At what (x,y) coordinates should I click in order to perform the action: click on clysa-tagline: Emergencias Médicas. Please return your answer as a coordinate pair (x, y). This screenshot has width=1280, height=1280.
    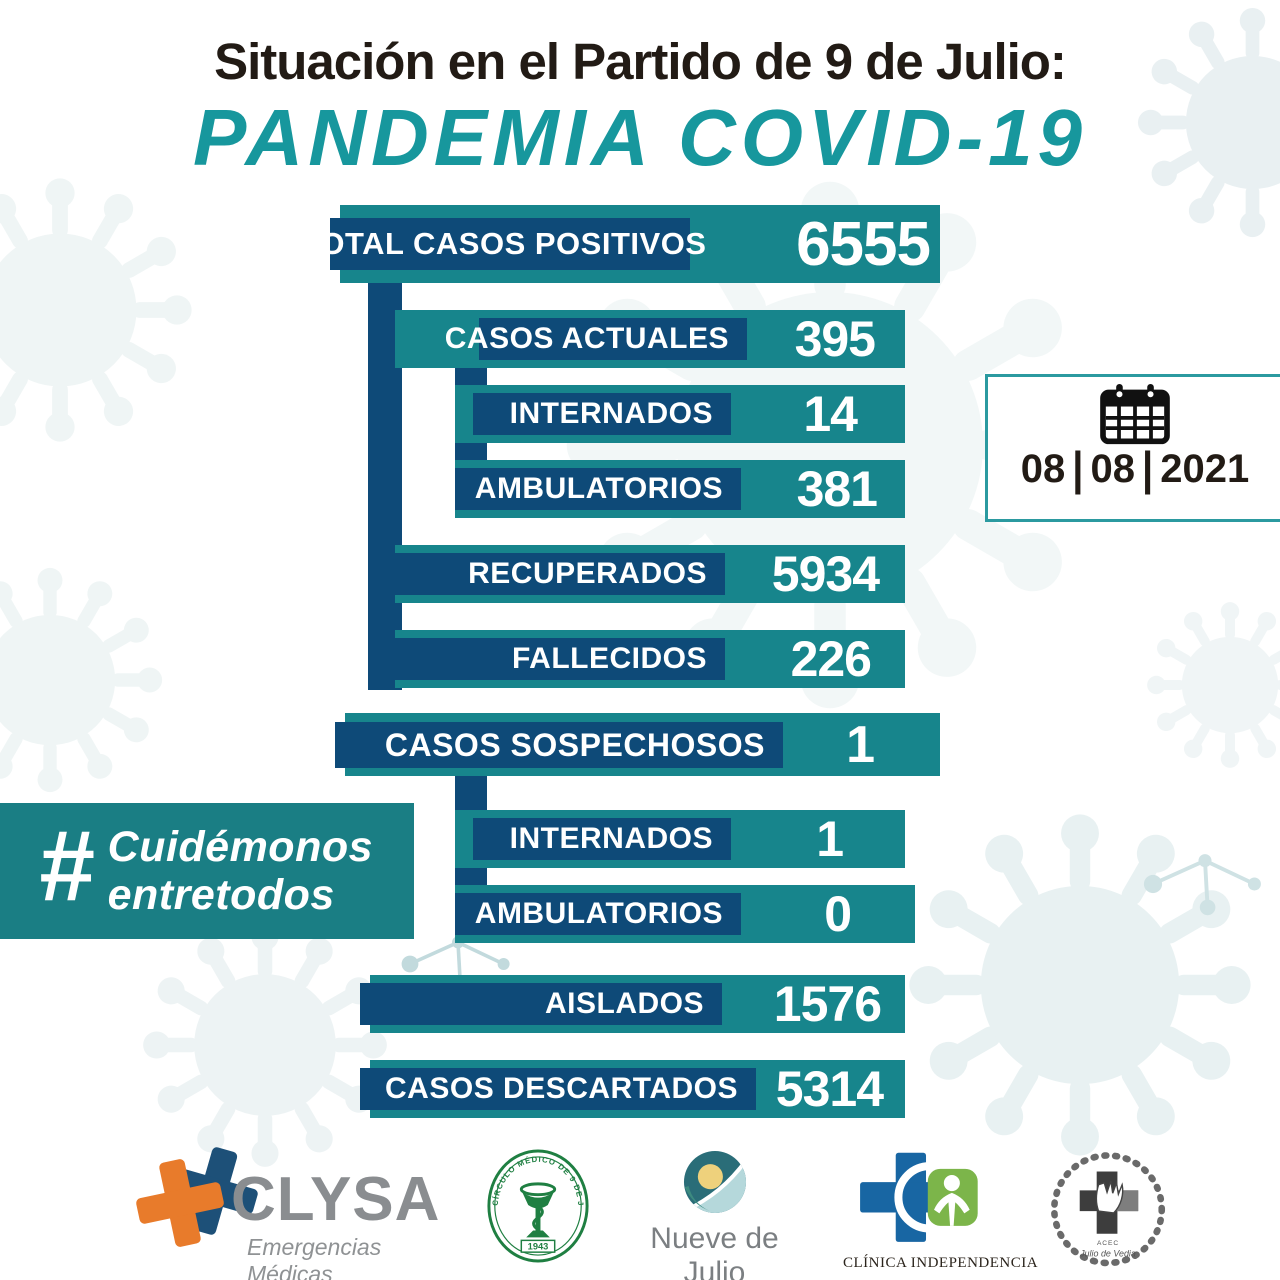
    Looking at the image, I should click on (314, 1257).